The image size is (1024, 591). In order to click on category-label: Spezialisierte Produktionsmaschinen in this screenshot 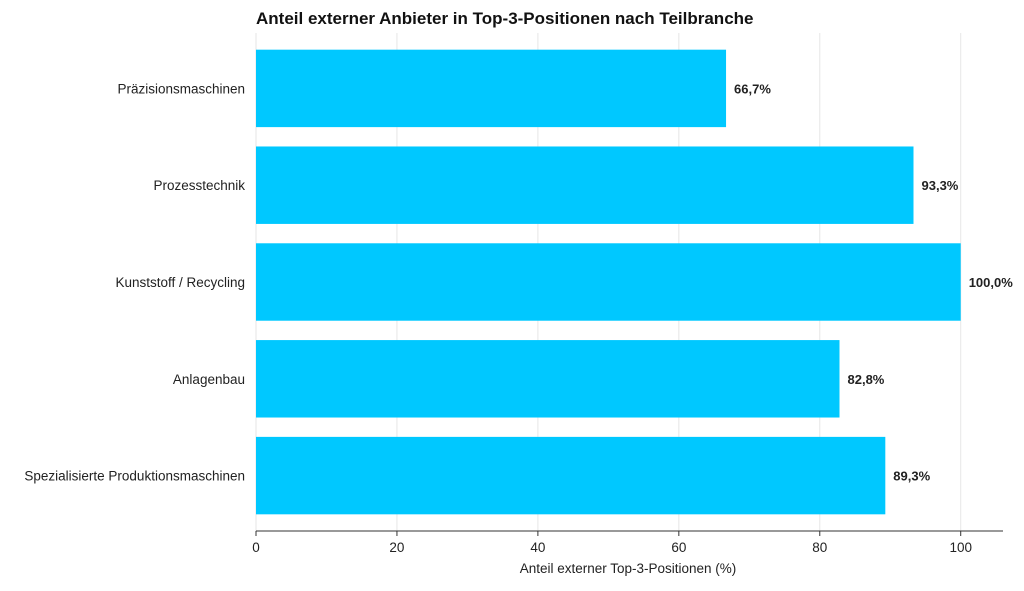, I will do `click(134, 476)`.